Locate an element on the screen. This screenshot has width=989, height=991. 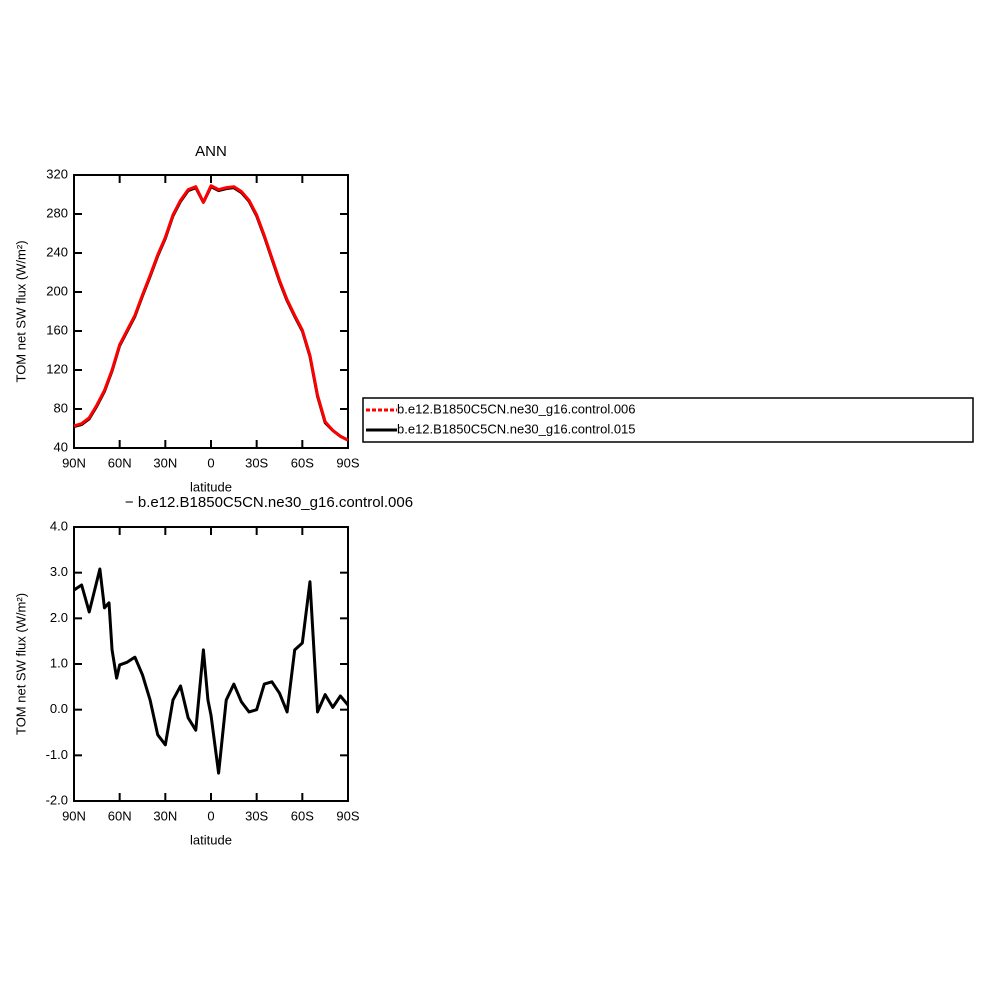
plot-frame is located at coordinates (211, 311).